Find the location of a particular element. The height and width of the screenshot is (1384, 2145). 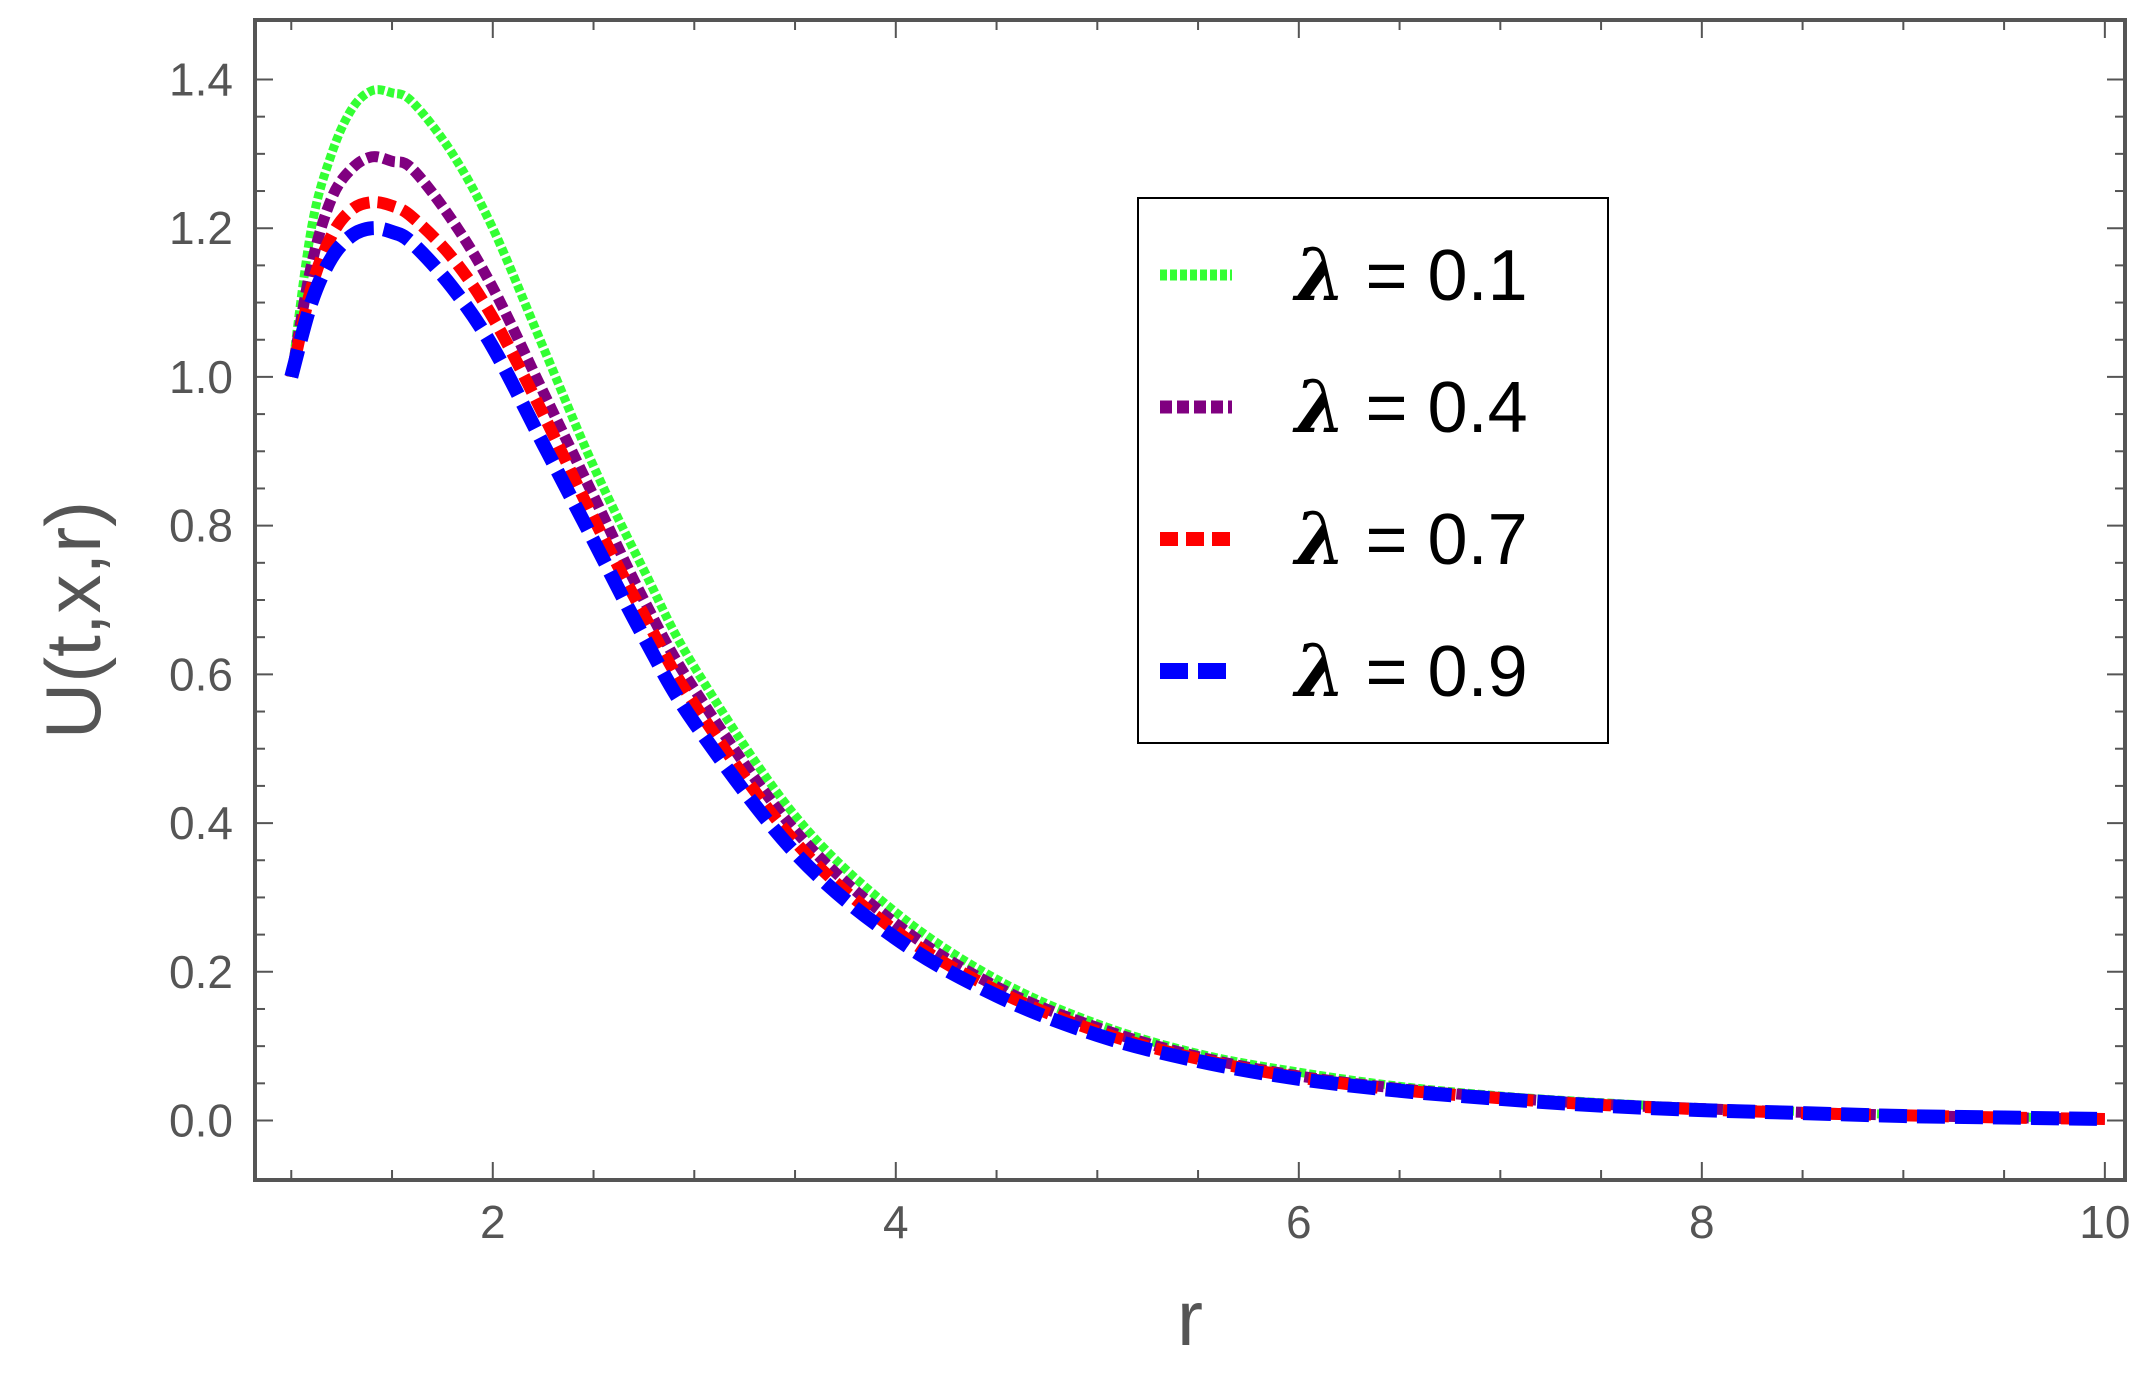

legend: λ = 0.1 λ = 0.4 λ = 0.7 λ = 0.9 is located at coordinates (1373, 470).